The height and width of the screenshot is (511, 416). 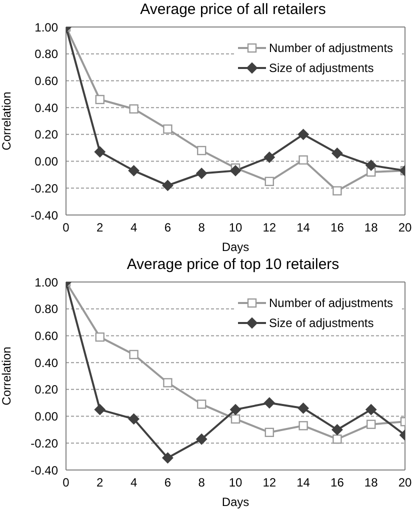 What do you see at coordinates (233, 10) in the screenshot?
I see `chart-title: Average price of all retailers` at bounding box center [233, 10].